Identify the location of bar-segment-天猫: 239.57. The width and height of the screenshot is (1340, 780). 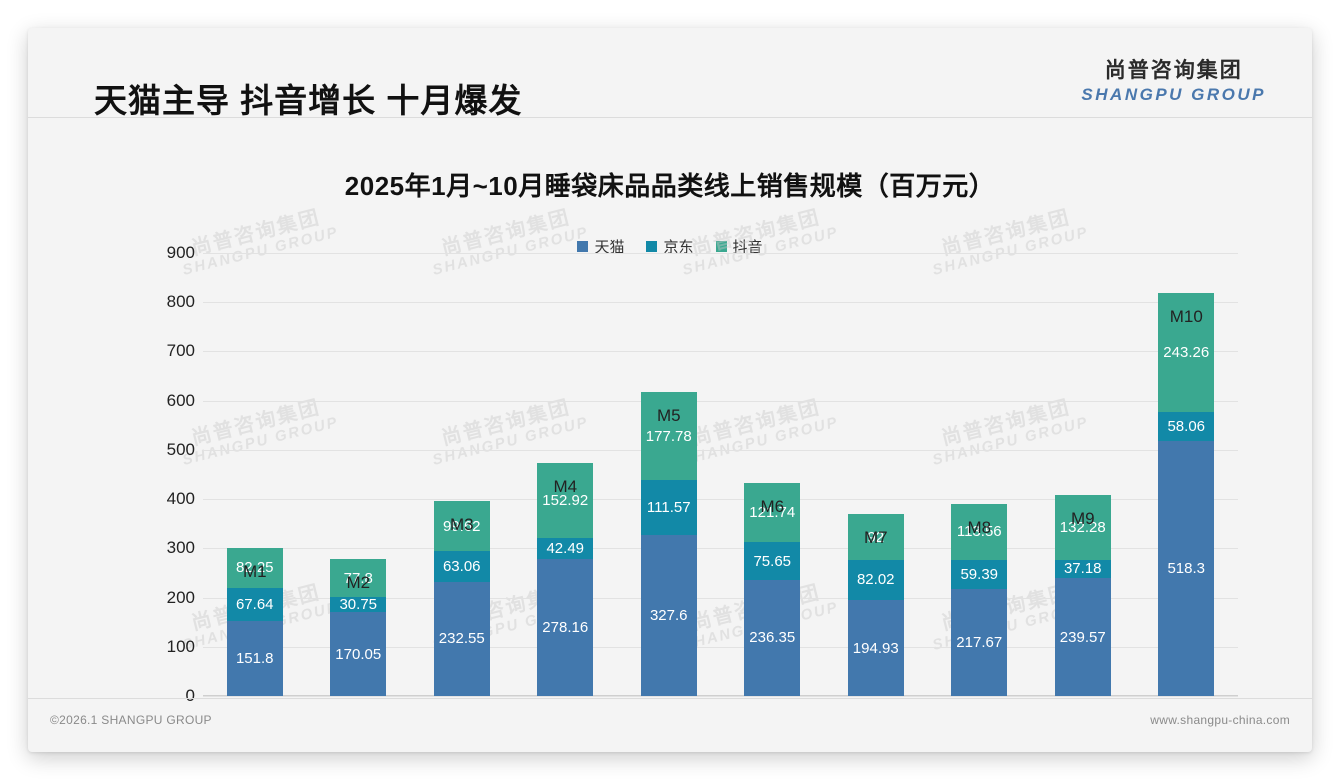
(1082, 637).